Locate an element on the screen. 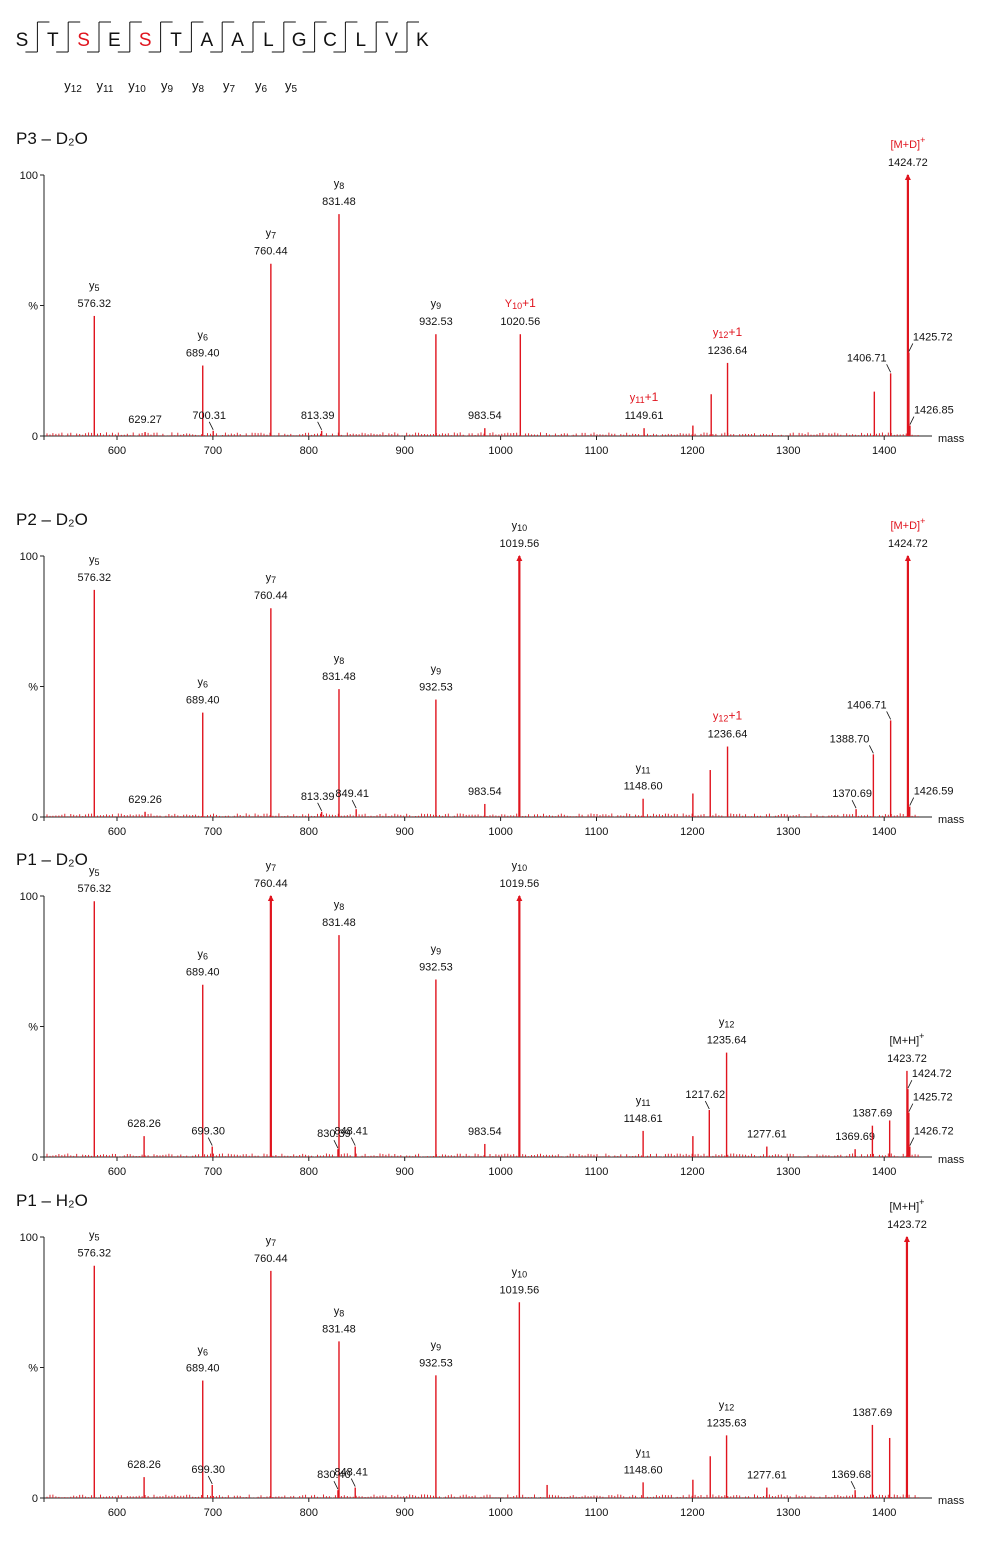  y-ion-label: y5 is located at coordinates (291, 86).